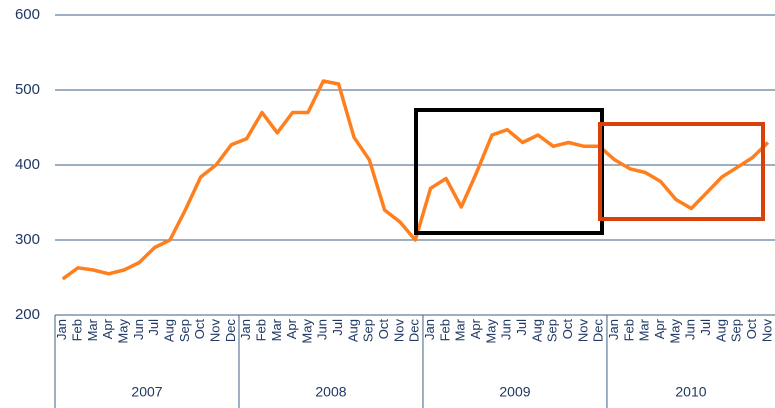  I want to click on y-tick-label: 300, so click(27, 239).